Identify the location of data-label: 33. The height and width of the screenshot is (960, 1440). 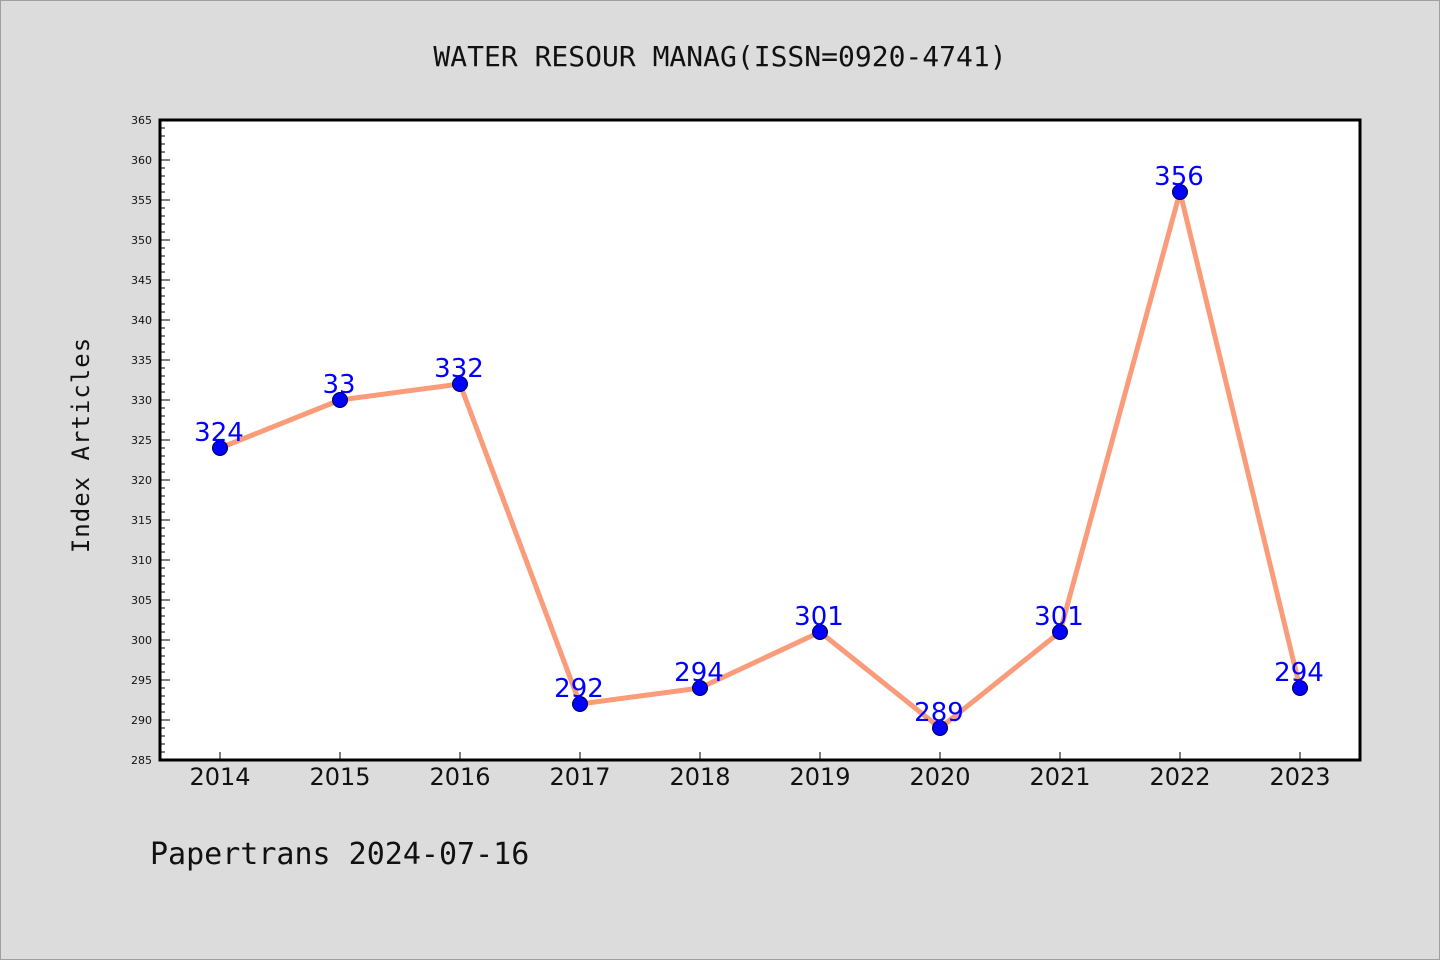
(338, 385).